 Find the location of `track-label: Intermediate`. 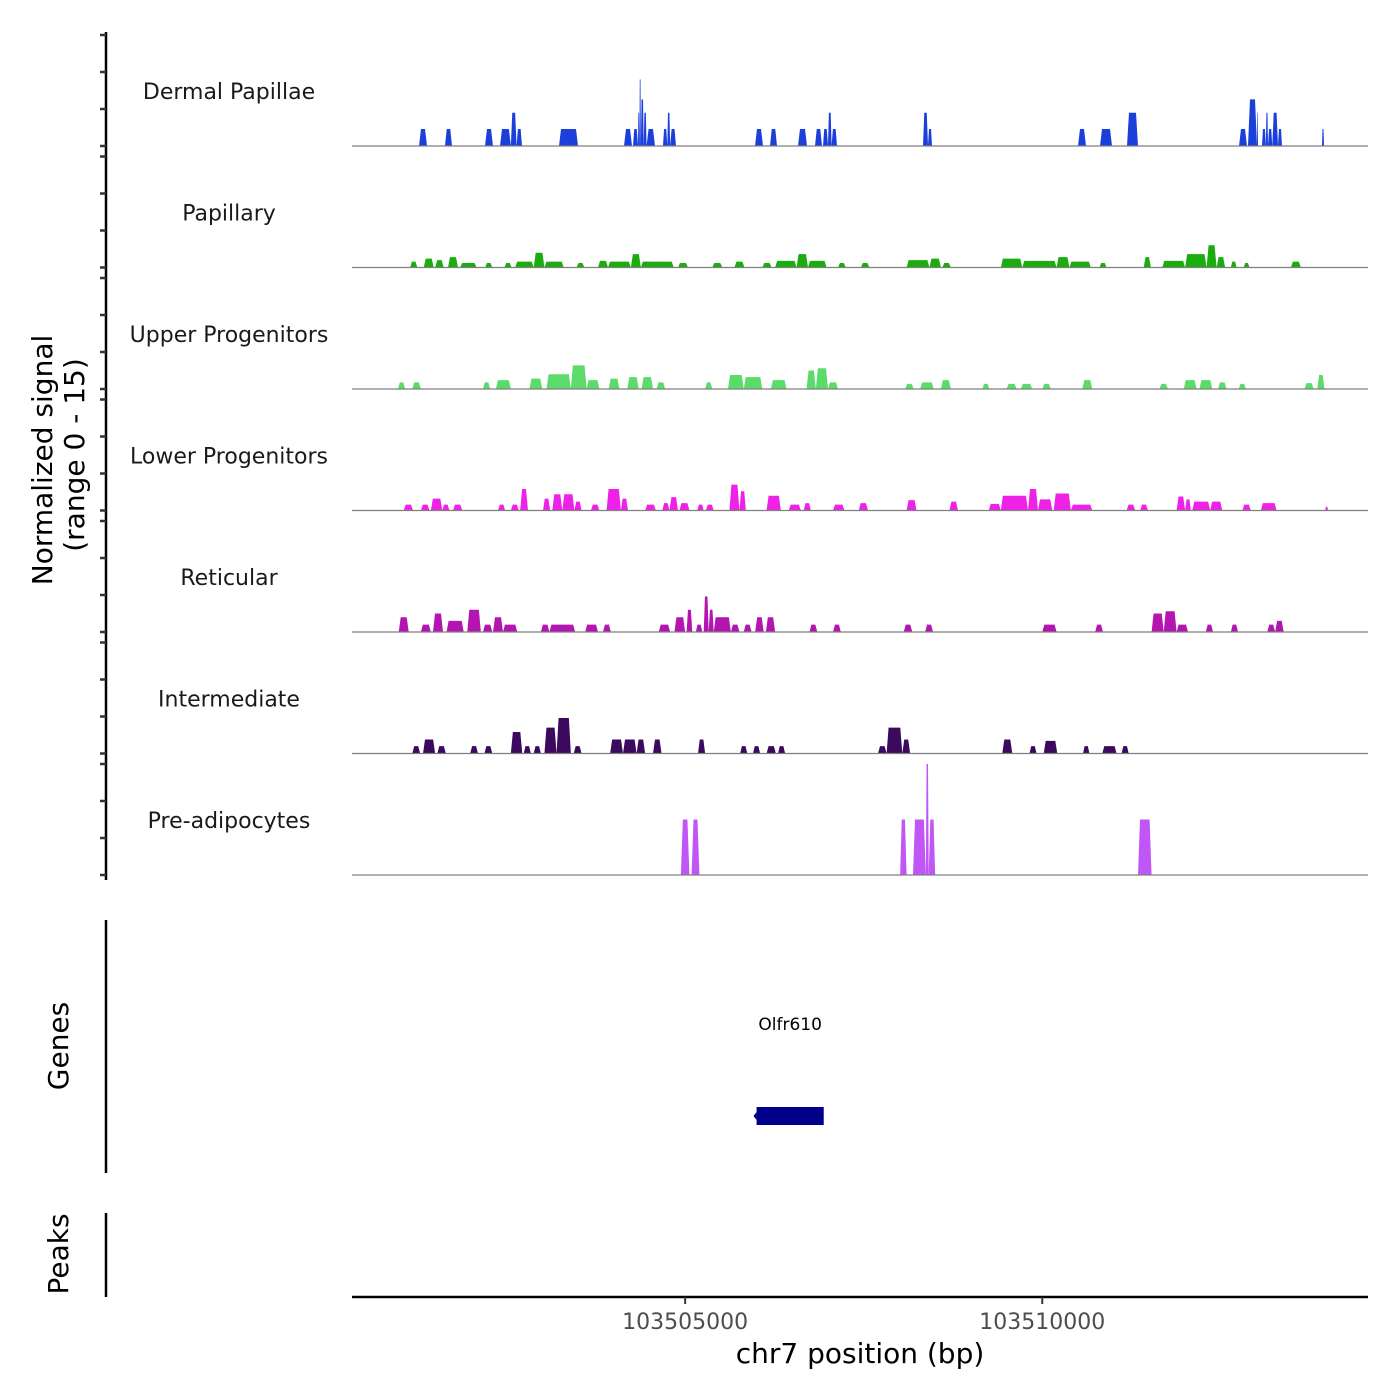

track-label: Intermediate is located at coordinates (229, 700).